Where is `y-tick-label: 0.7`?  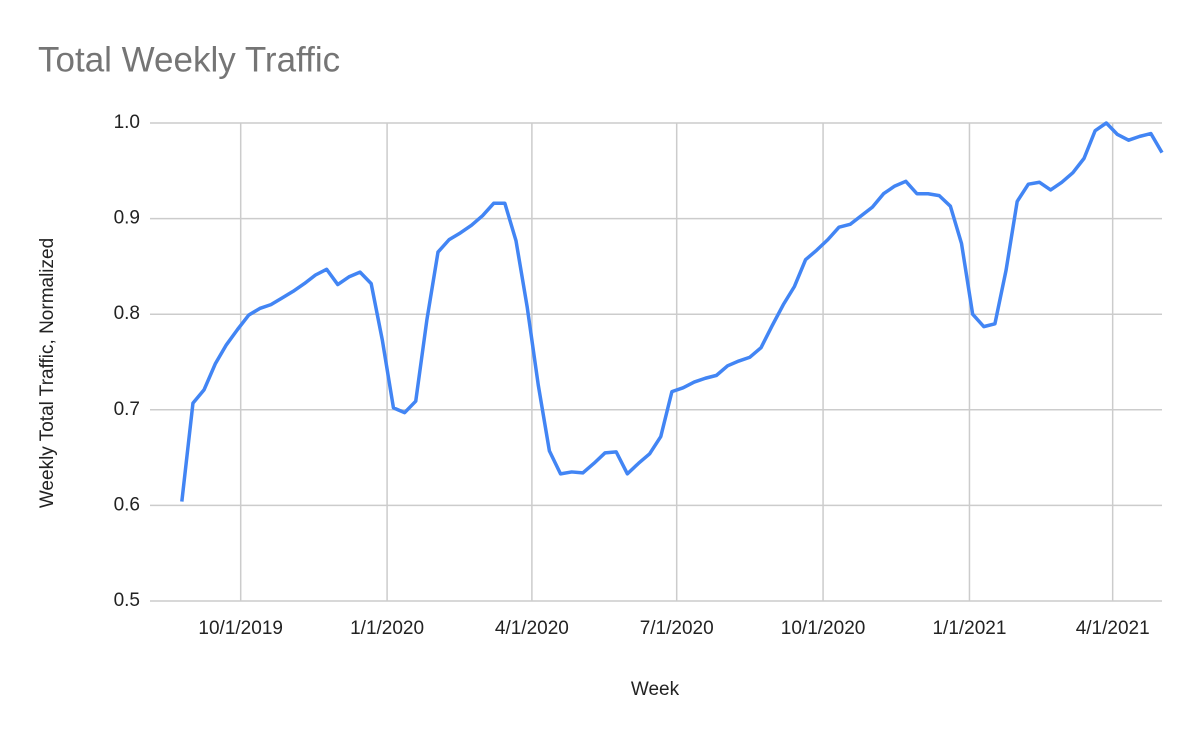 y-tick-label: 0.7 is located at coordinates (127, 409).